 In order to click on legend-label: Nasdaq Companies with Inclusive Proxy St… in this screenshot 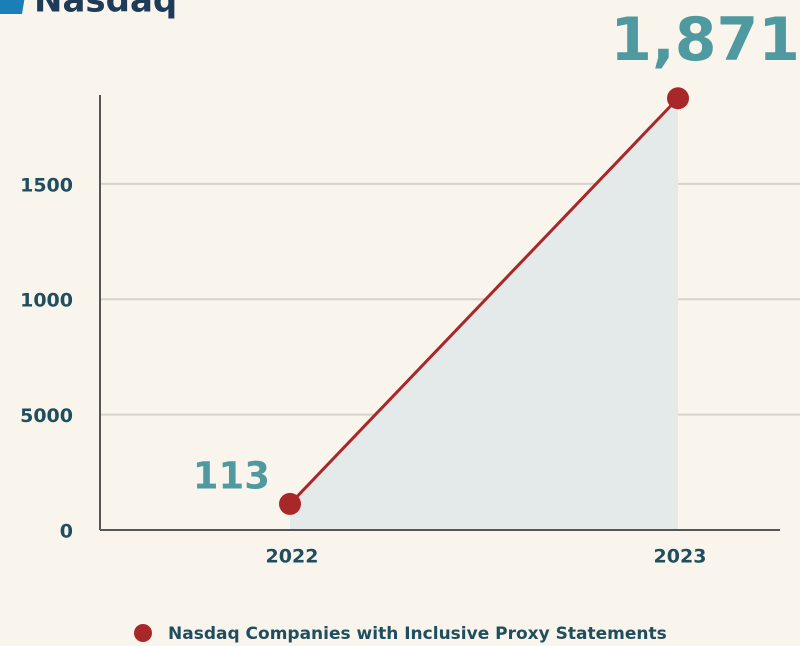, I will do `click(417, 634)`.